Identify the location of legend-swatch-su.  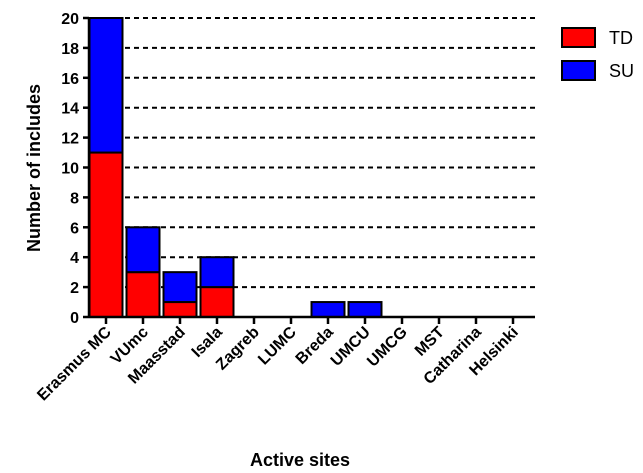
(578, 70).